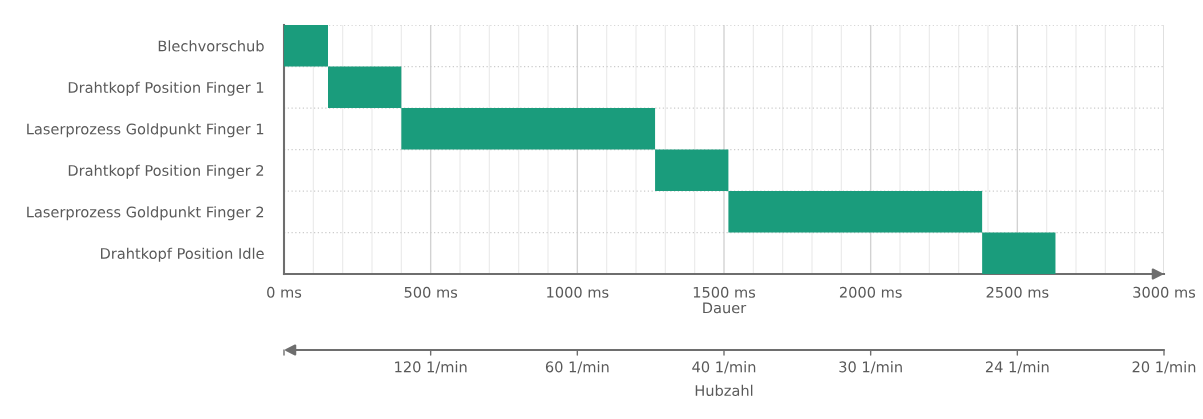  What do you see at coordinates (577, 367) in the screenshot?
I see `text: 60 1/min` at bounding box center [577, 367].